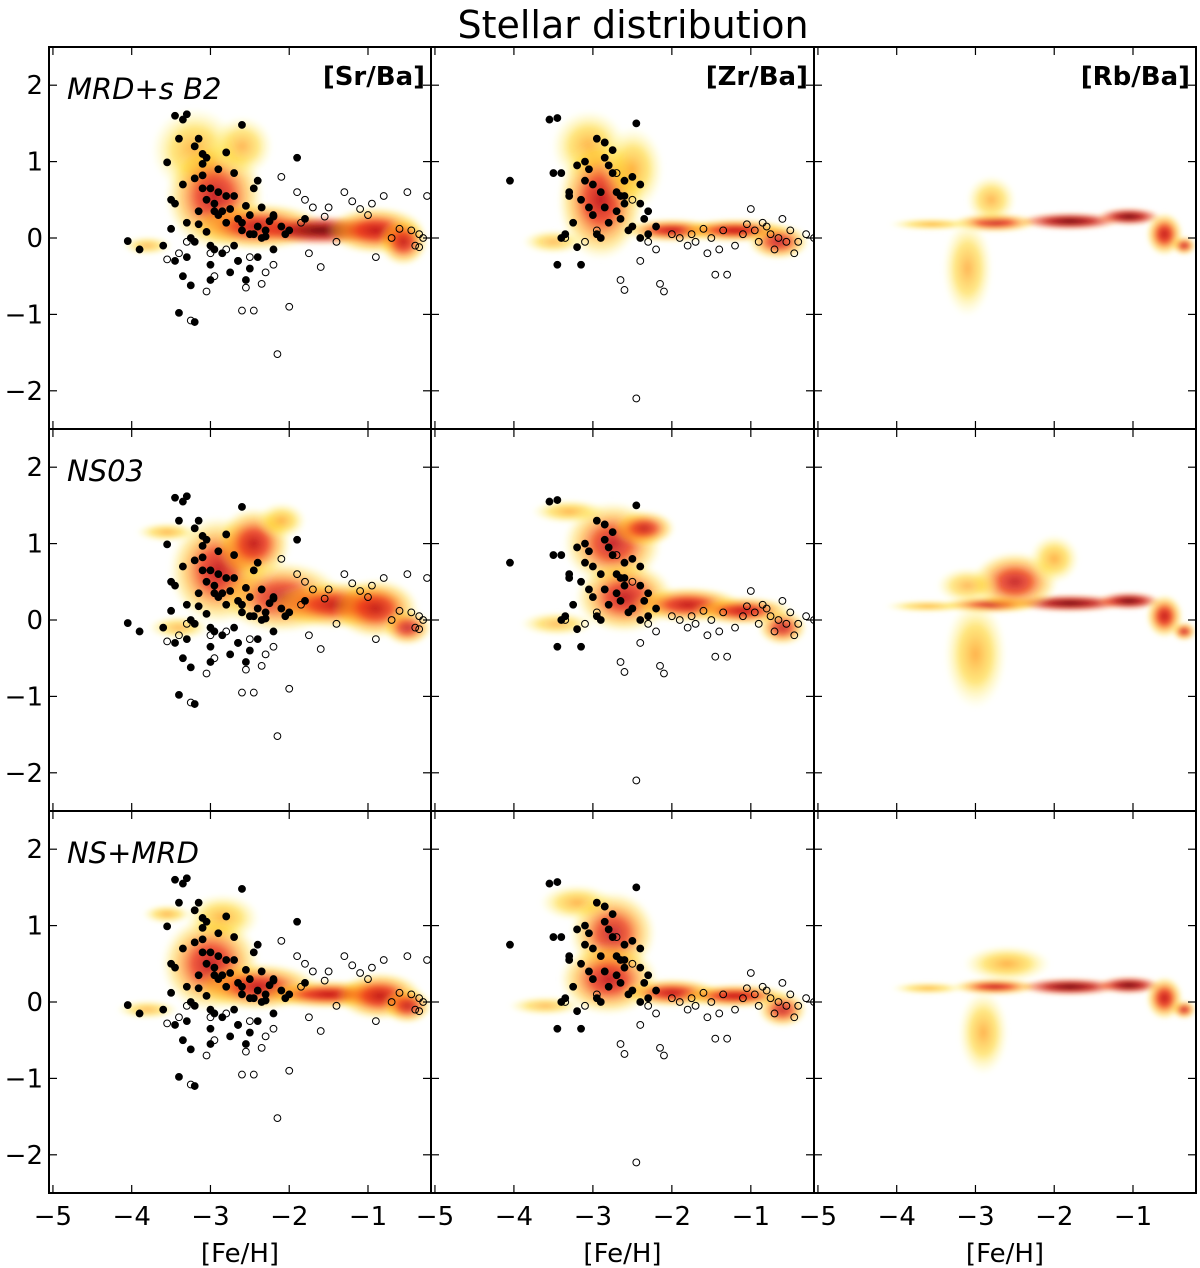 The image size is (1200, 1268). Describe the element at coordinates (24, 697) in the screenshot. I see `y-tick-label: −1` at that location.